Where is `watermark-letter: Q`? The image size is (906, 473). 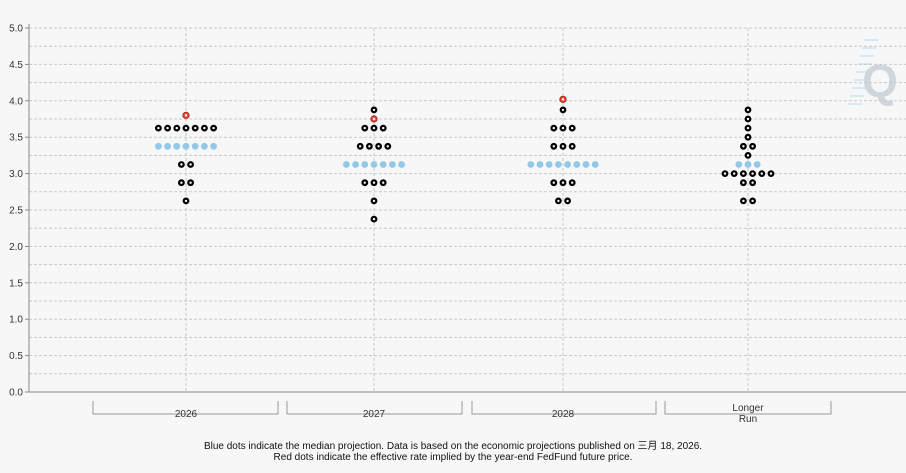
watermark-letter: Q is located at coordinates (880, 81).